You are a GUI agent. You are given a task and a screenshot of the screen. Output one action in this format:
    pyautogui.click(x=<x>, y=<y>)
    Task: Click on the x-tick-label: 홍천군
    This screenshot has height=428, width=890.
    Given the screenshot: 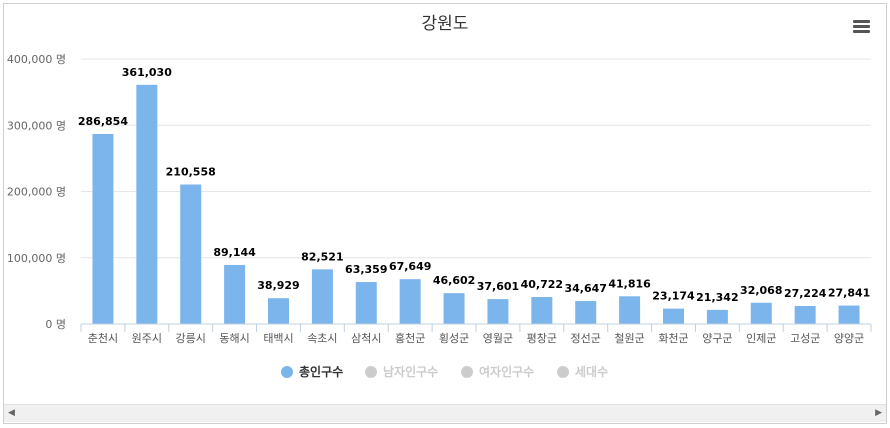 What is the action you would take?
    pyautogui.click(x=410, y=338)
    